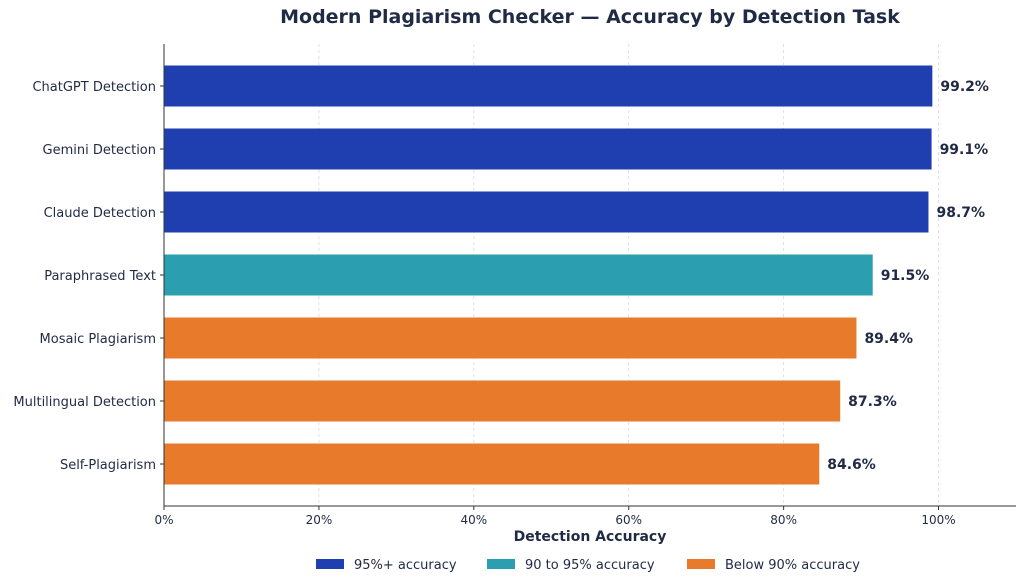  I want to click on value-labels: 99.2% 99.1% 98.7% 91.5% 89.4% 87.3% 84.6%, so click(908, 276).